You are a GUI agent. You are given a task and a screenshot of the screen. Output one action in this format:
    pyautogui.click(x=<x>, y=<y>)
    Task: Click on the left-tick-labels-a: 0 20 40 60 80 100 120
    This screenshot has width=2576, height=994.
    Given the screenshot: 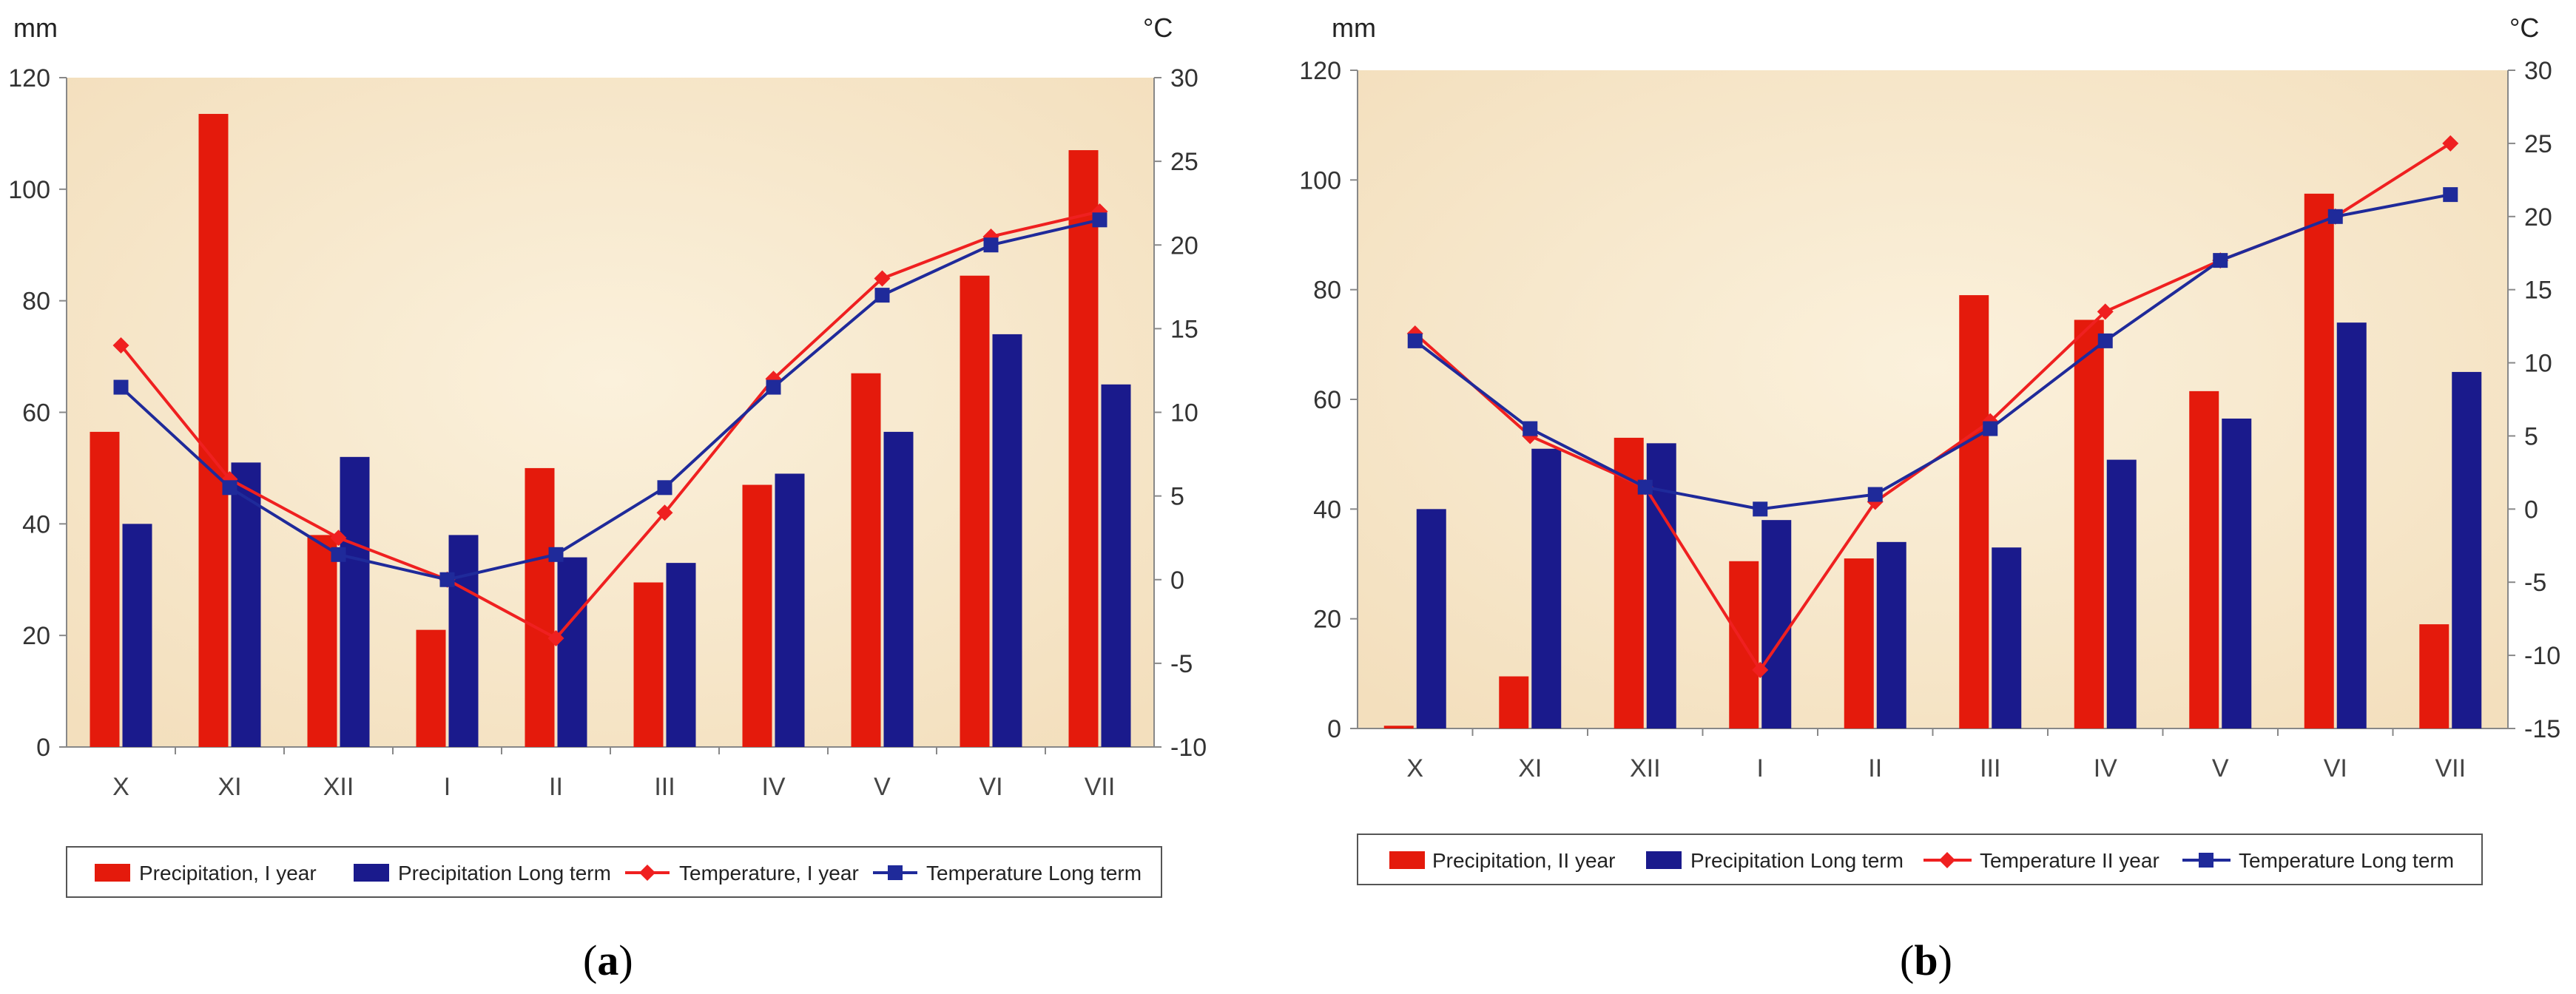 What is the action you would take?
    pyautogui.click(x=37, y=413)
    